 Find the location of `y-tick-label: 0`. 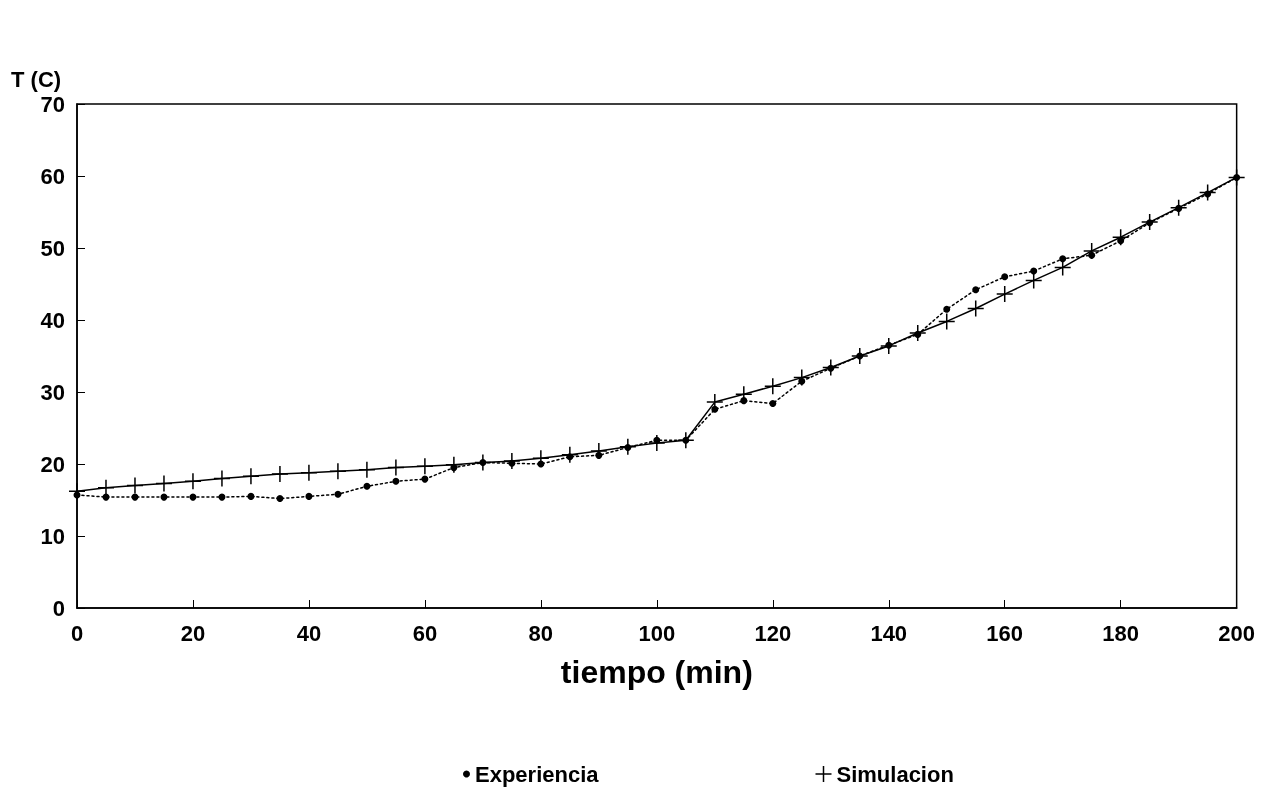

y-tick-label: 0 is located at coordinates (58, 608).